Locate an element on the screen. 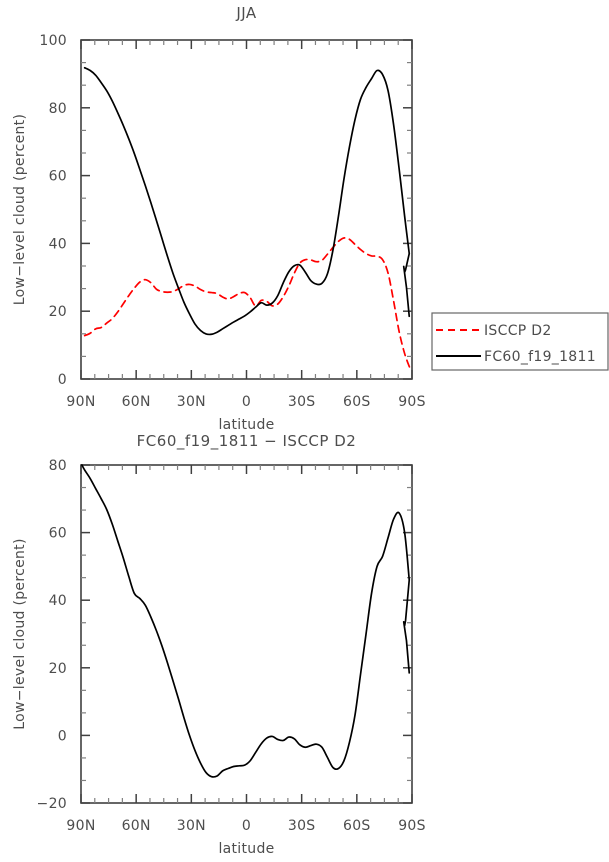 Image resolution: width=609 pixels, height=862 pixels. top-x-tick-label: 0 is located at coordinates (246, 402).